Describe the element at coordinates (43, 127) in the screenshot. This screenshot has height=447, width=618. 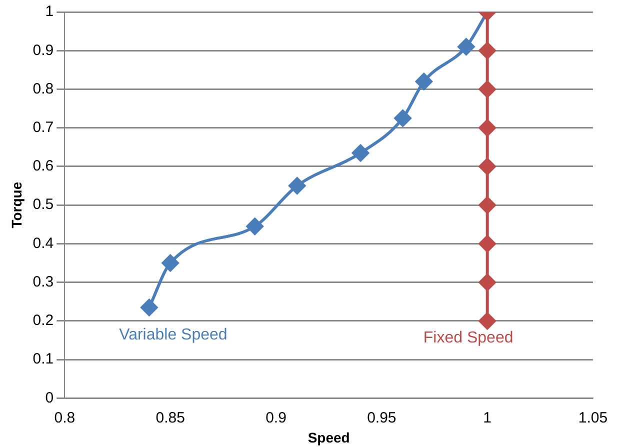
I see `y-tick-label: 0.7` at that location.